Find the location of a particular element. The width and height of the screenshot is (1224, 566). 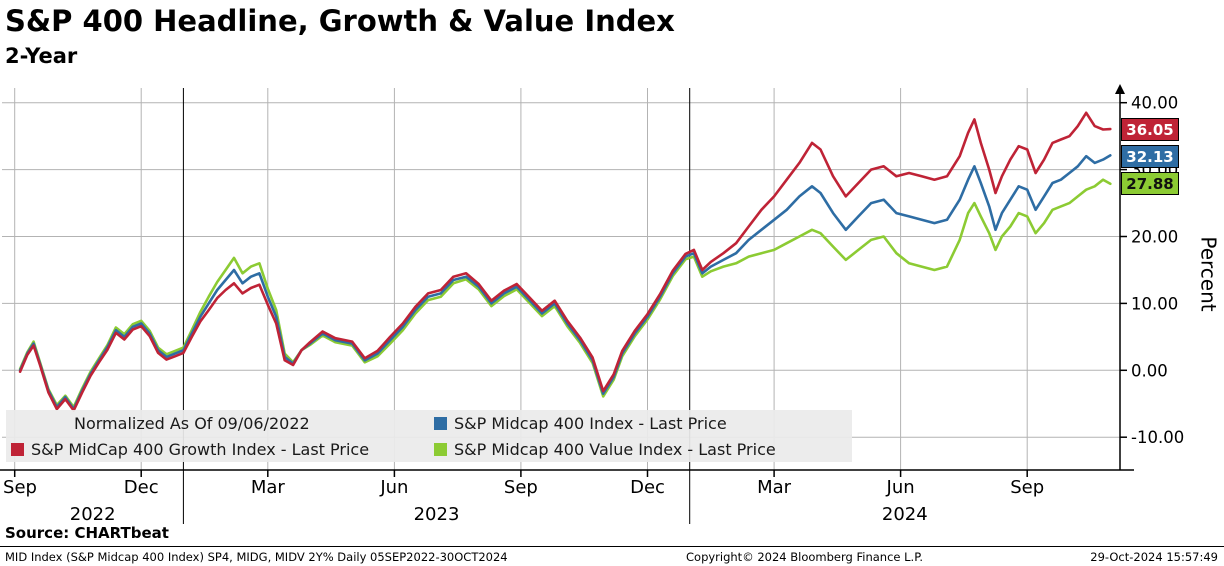

y-tick-label: 0.00 is located at coordinates (1149, 370).